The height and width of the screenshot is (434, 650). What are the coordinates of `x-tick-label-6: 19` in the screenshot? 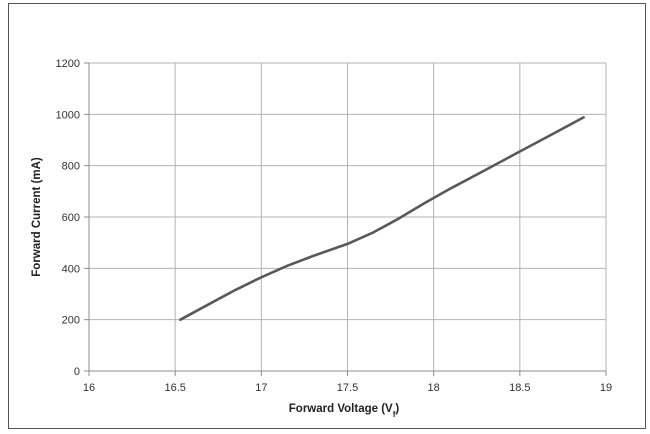 It's located at (606, 388).